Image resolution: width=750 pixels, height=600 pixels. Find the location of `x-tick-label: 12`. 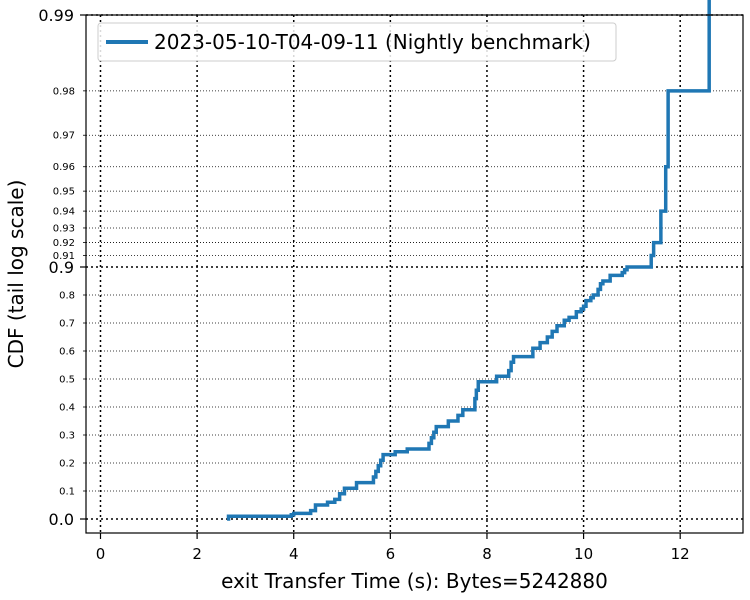

x-tick-label: 12 is located at coordinates (680, 554).